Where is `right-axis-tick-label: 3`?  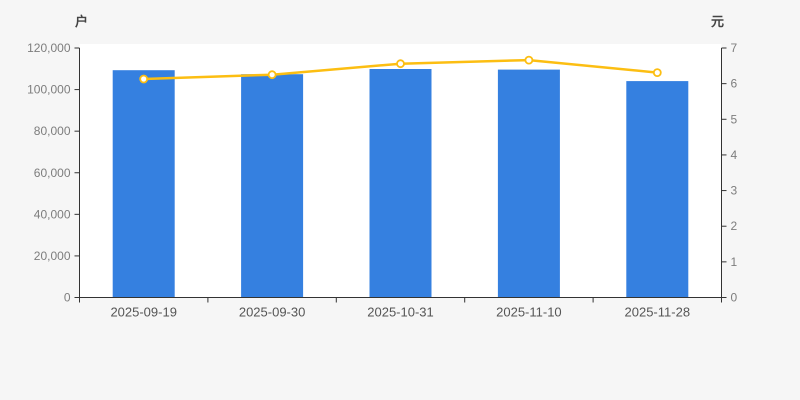 right-axis-tick-label: 3 is located at coordinates (734, 191).